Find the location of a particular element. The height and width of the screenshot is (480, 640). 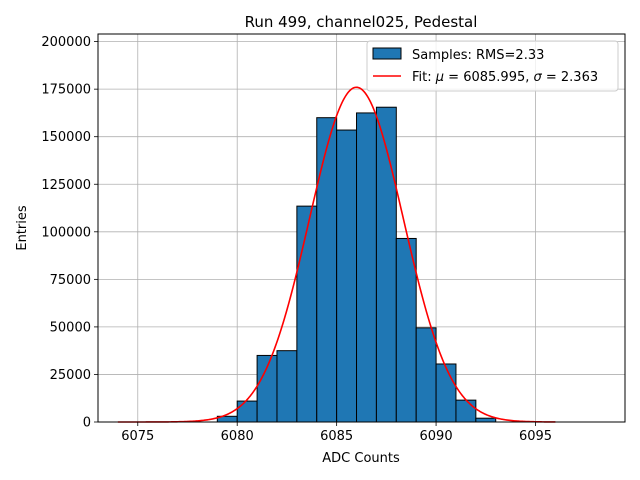

y-axis-title: Entries is located at coordinates (22, 228).